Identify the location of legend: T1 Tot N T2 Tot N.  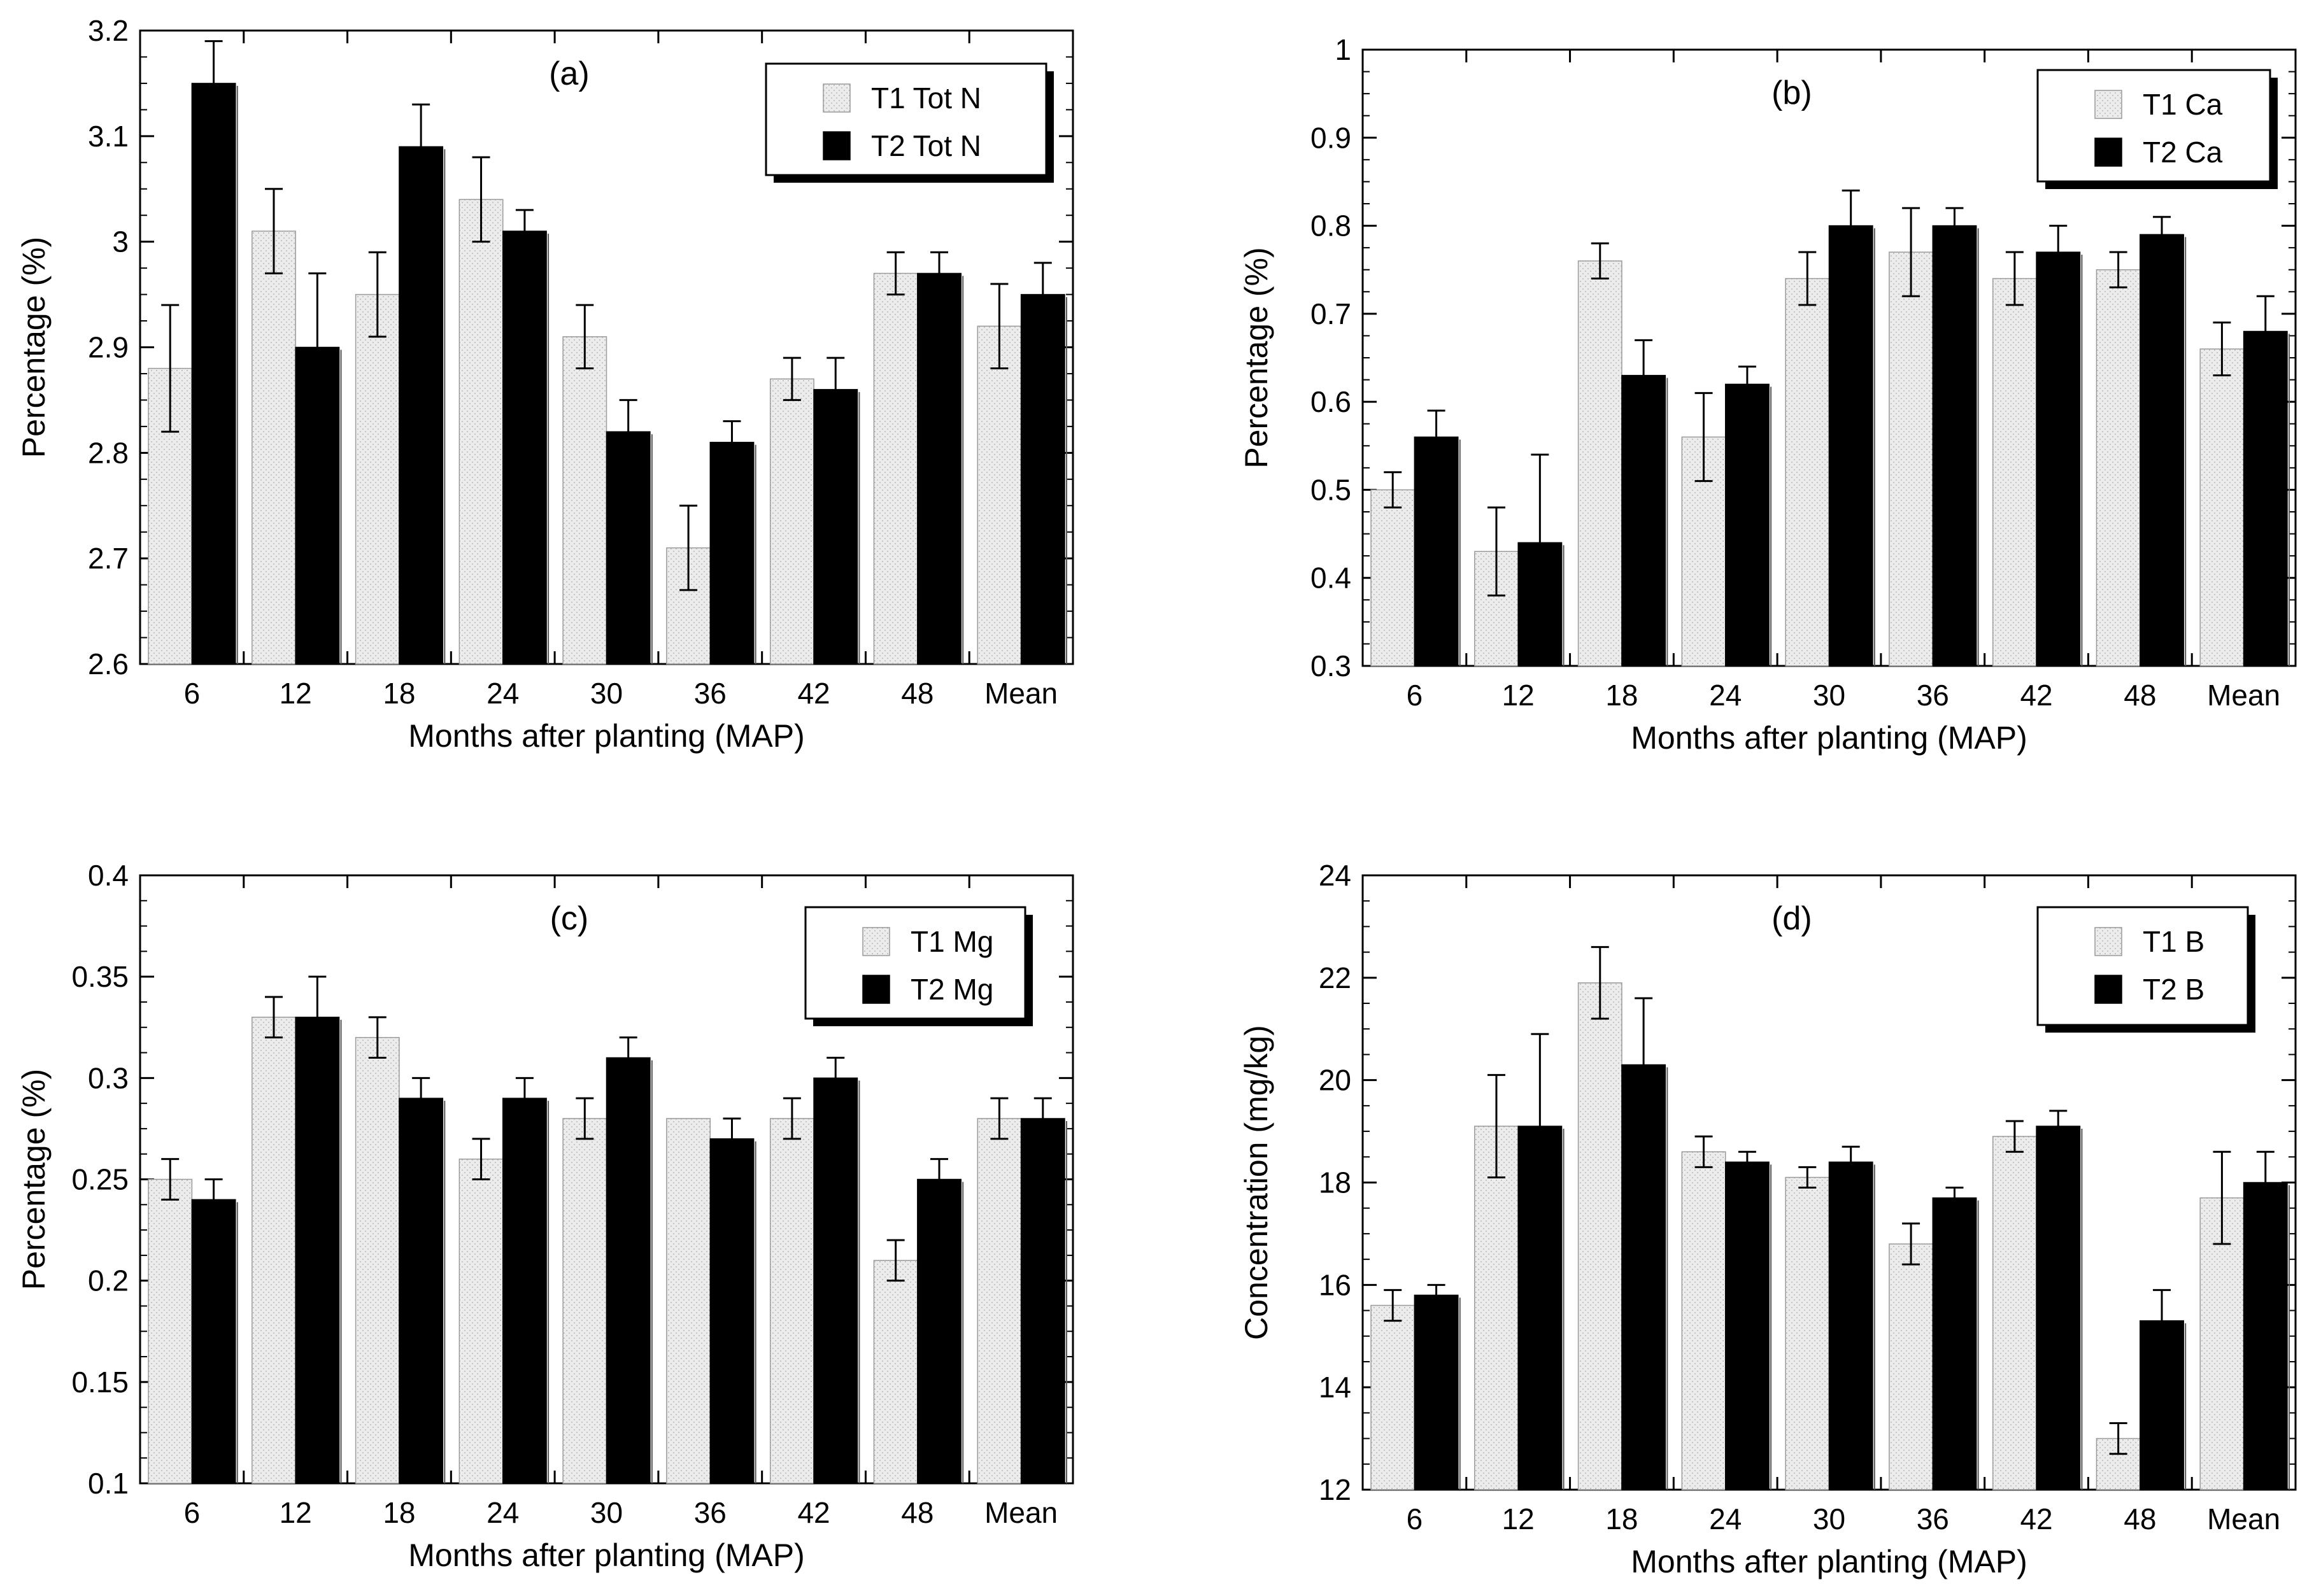
(909, 123).